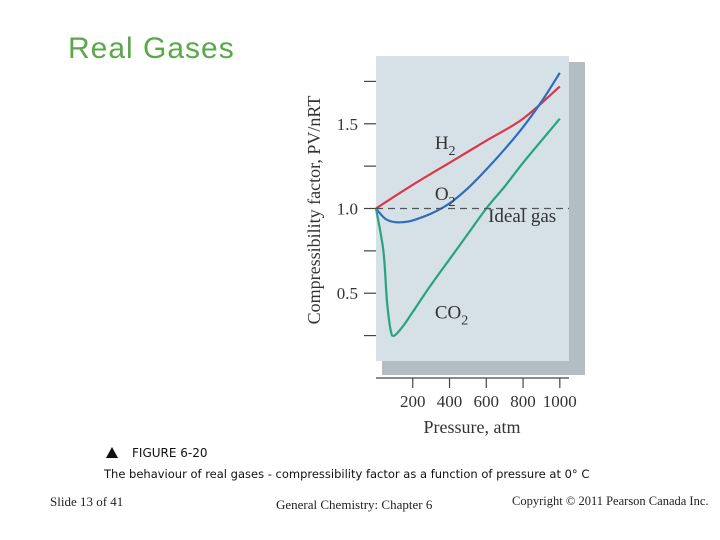 This screenshot has width=720, height=540. Describe the element at coordinates (347, 293) in the screenshot. I see `y-tick-label: 0.5` at that location.